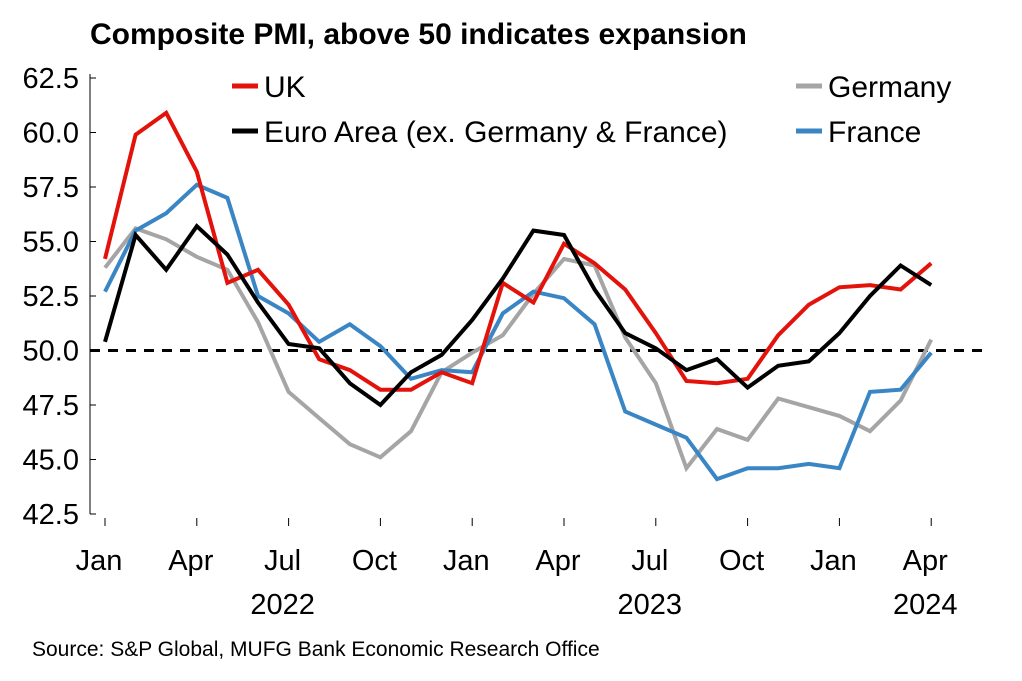 The height and width of the screenshot is (681, 1022). What do you see at coordinates (51, 406) in the screenshot?
I see `y-tick-label: 47.5` at bounding box center [51, 406].